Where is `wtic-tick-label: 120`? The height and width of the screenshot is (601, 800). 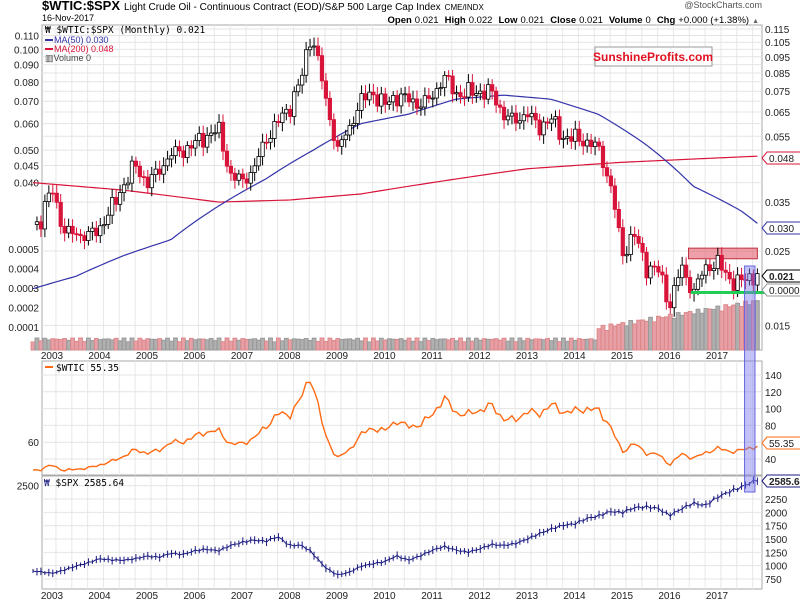 wtic-tick-label: 120 is located at coordinates (773, 393).